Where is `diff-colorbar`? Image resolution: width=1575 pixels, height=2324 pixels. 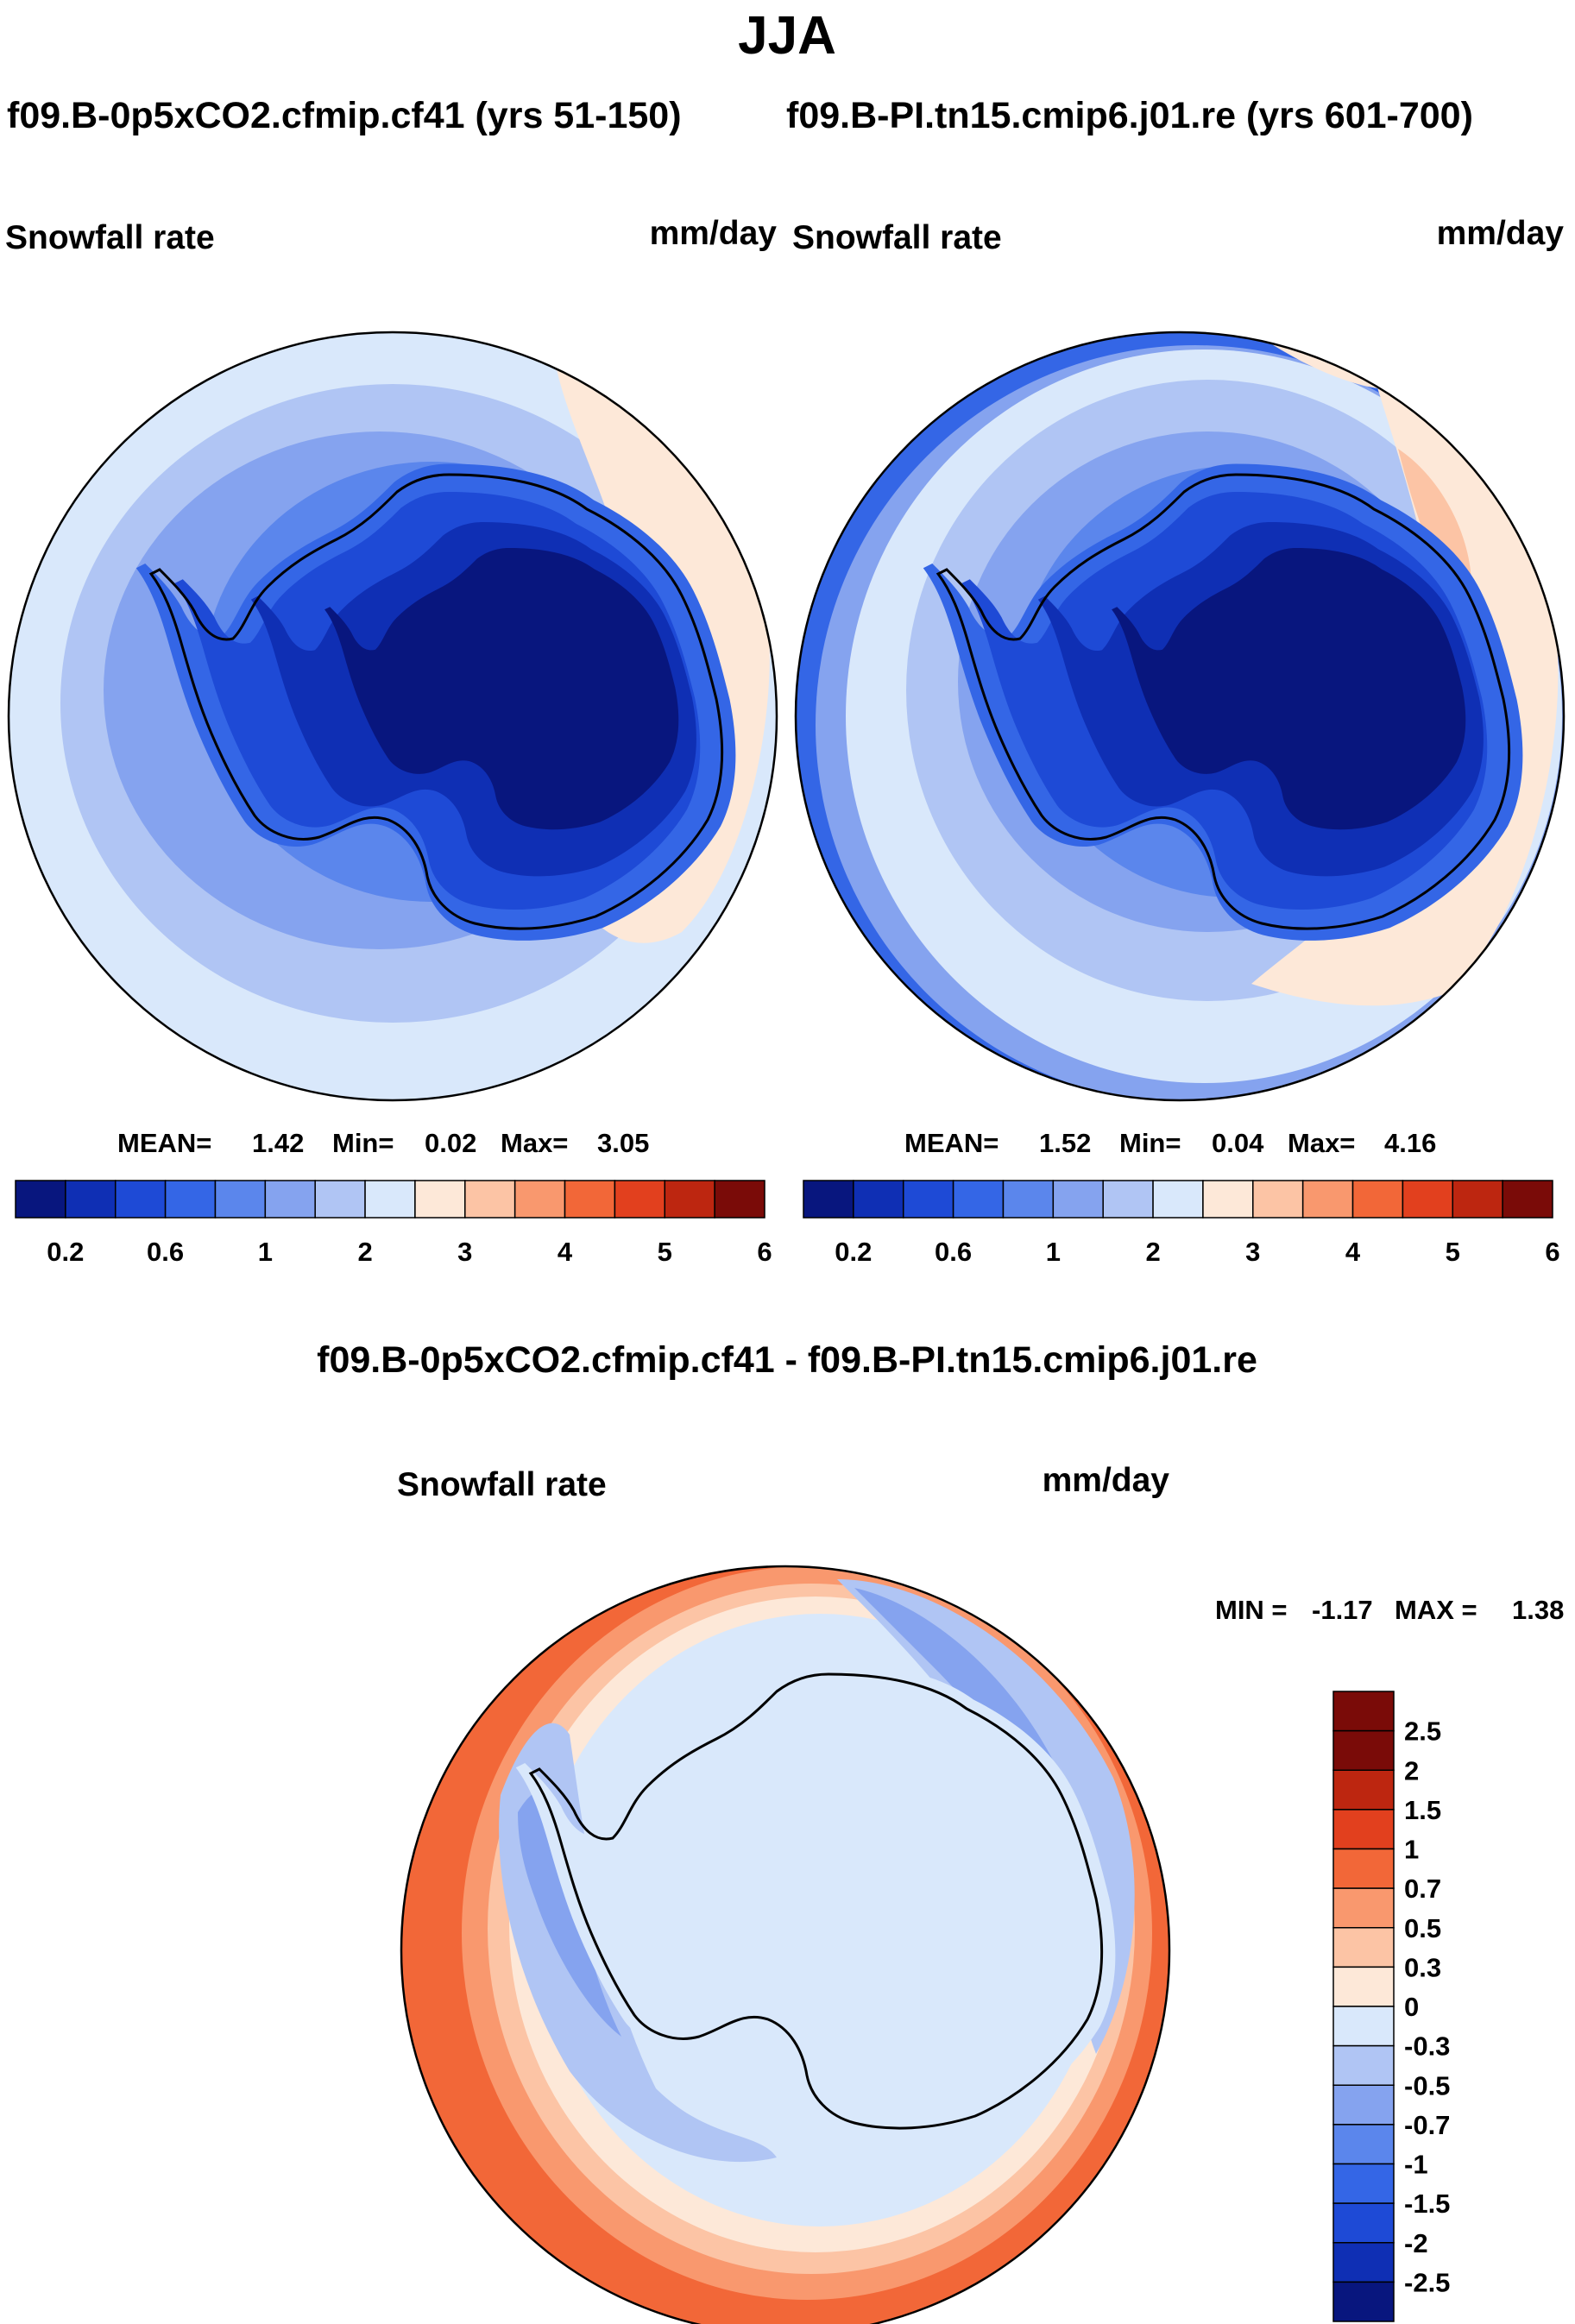
diff-colorbar is located at coordinates (1364, 2006).